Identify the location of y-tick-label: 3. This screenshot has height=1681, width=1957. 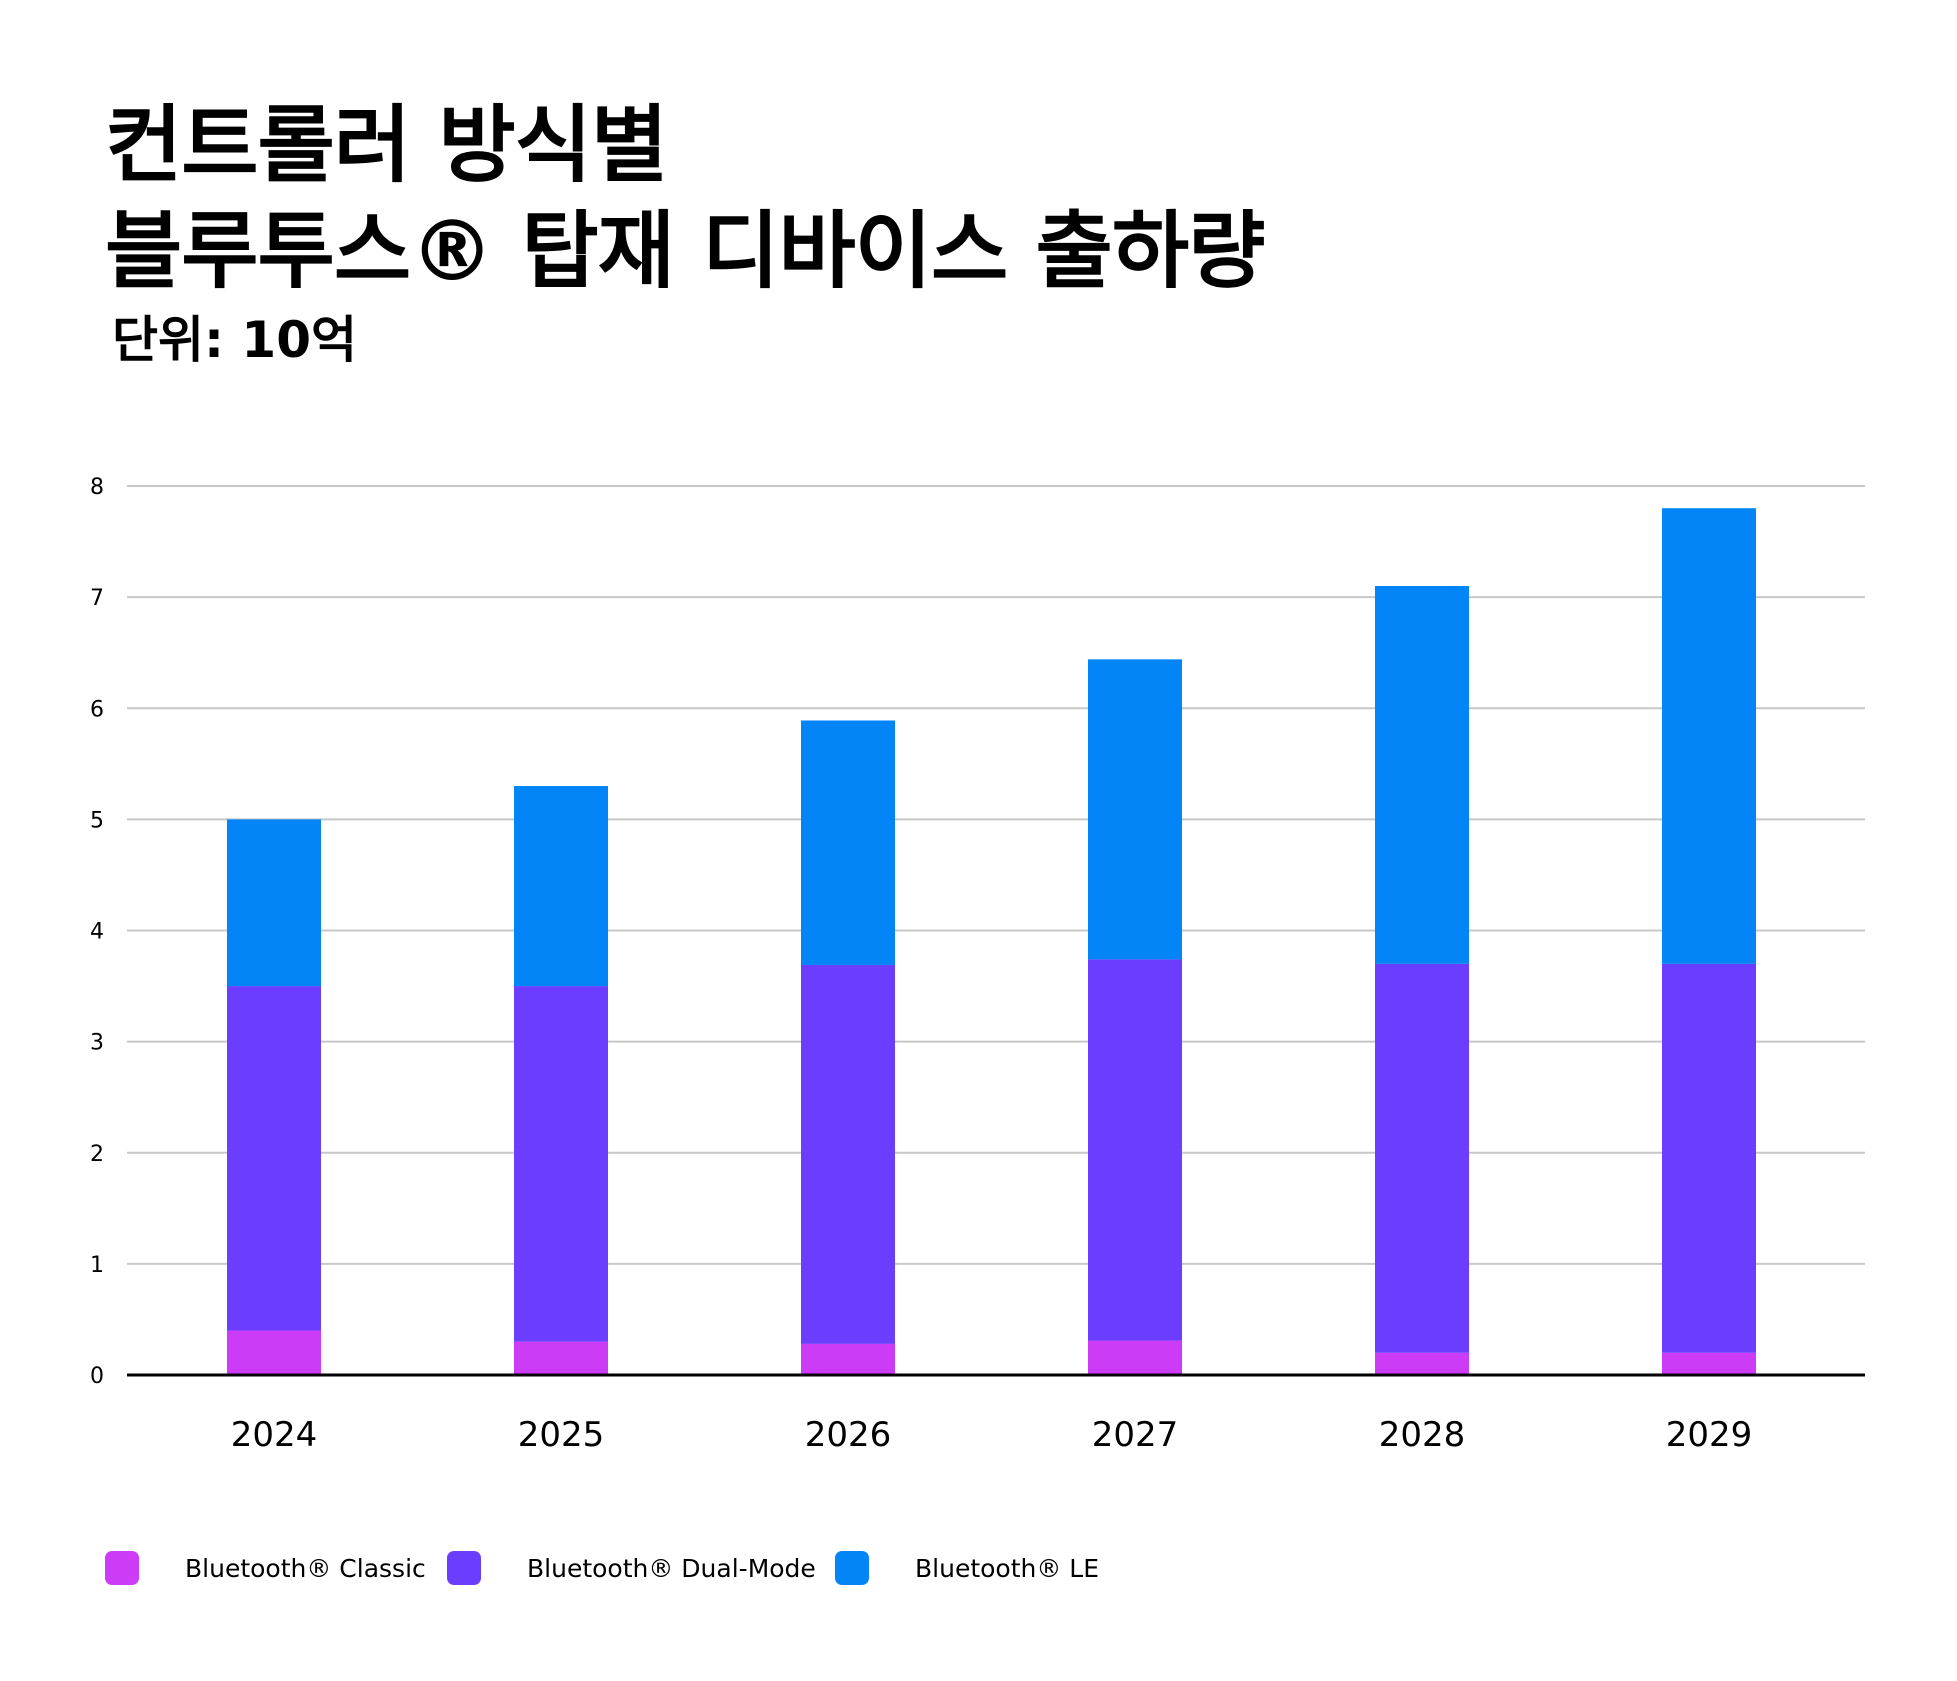
(97, 1043).